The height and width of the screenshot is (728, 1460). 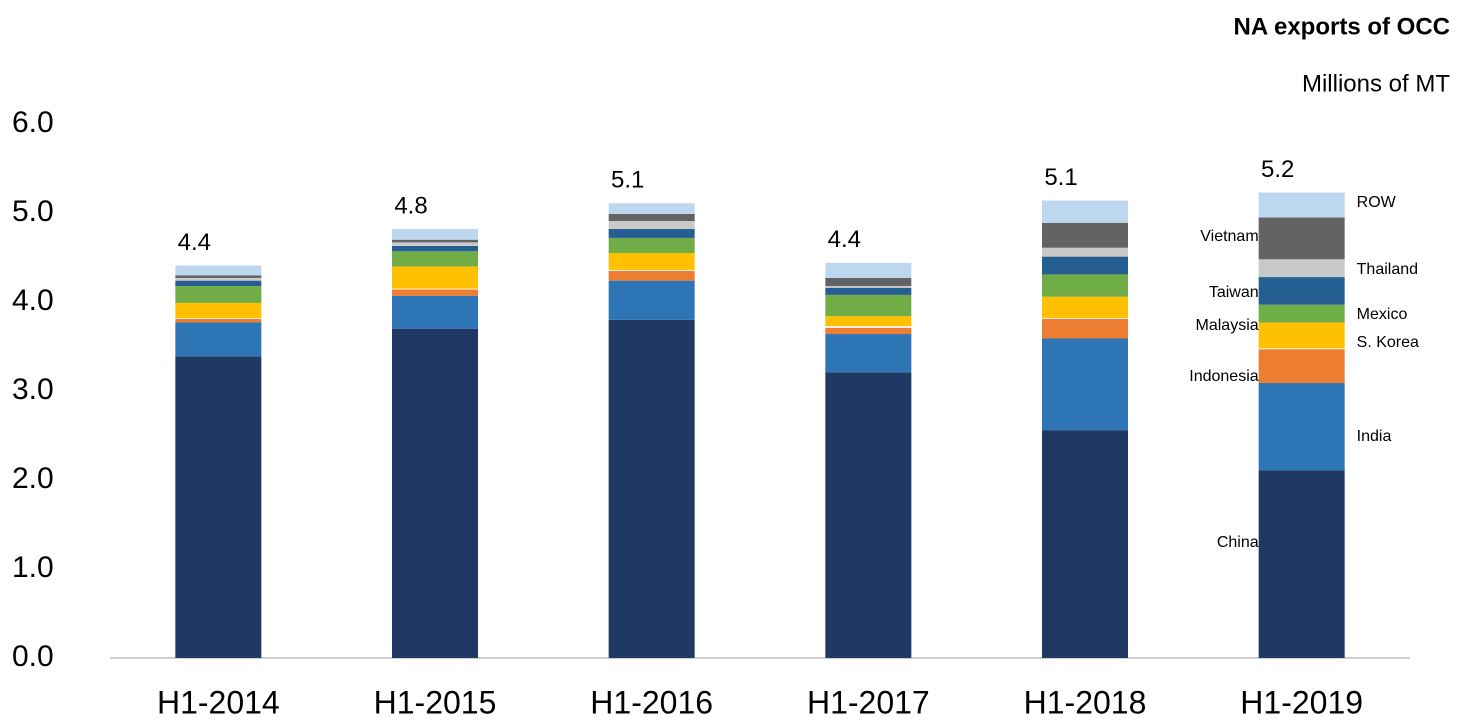 What do you see at coordinates (1377, 202) in the screenshot?
I see `series-label: ROW` at bounding box center [1377, 202].